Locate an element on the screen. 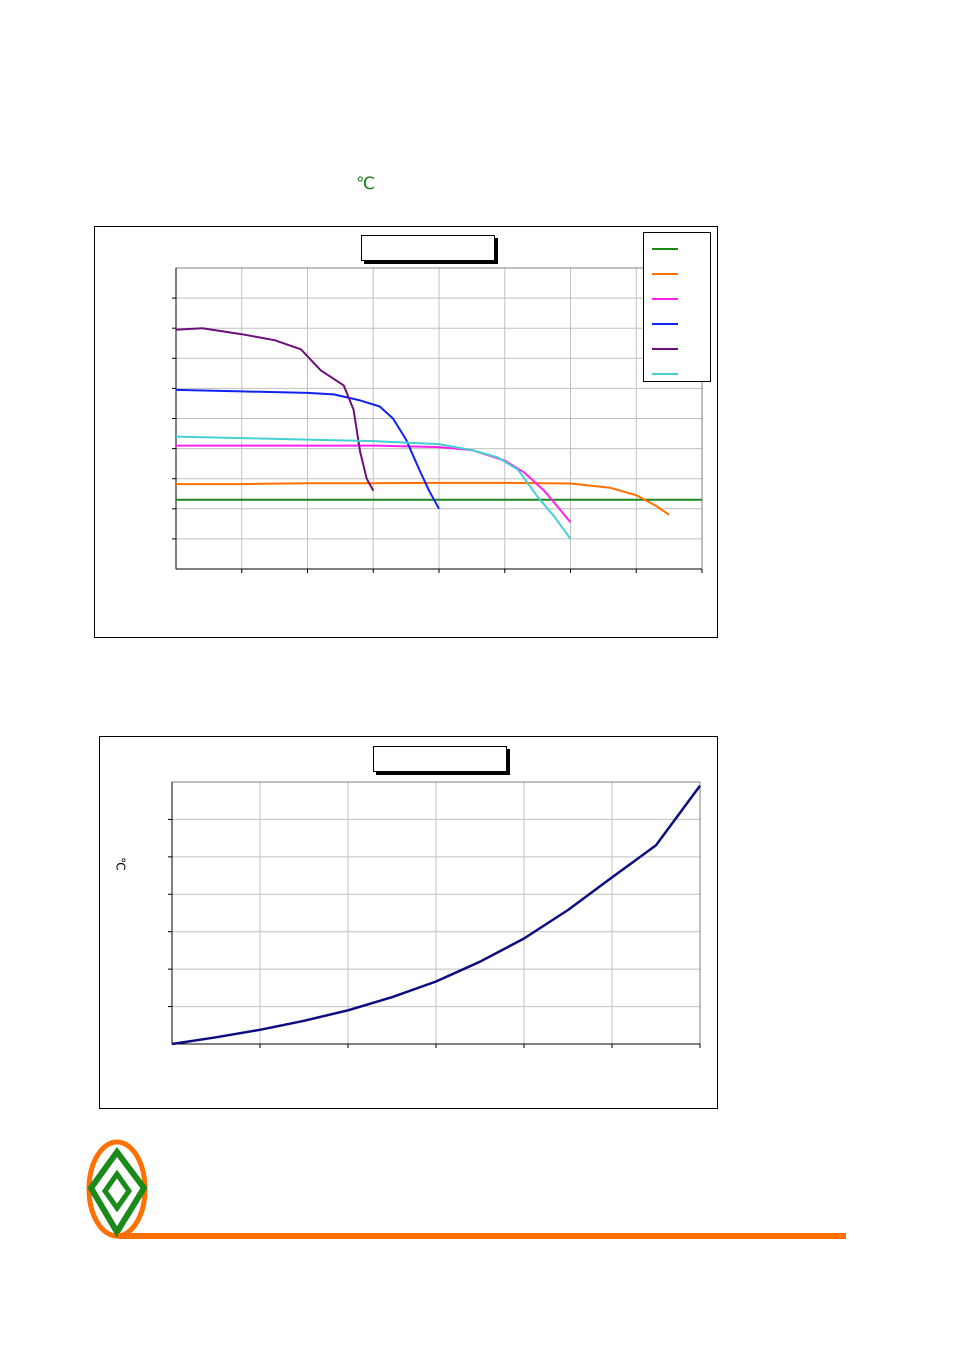 This screenshot has width=954, height=1351. company-logo-icon is located at coordinates (117, 1189).